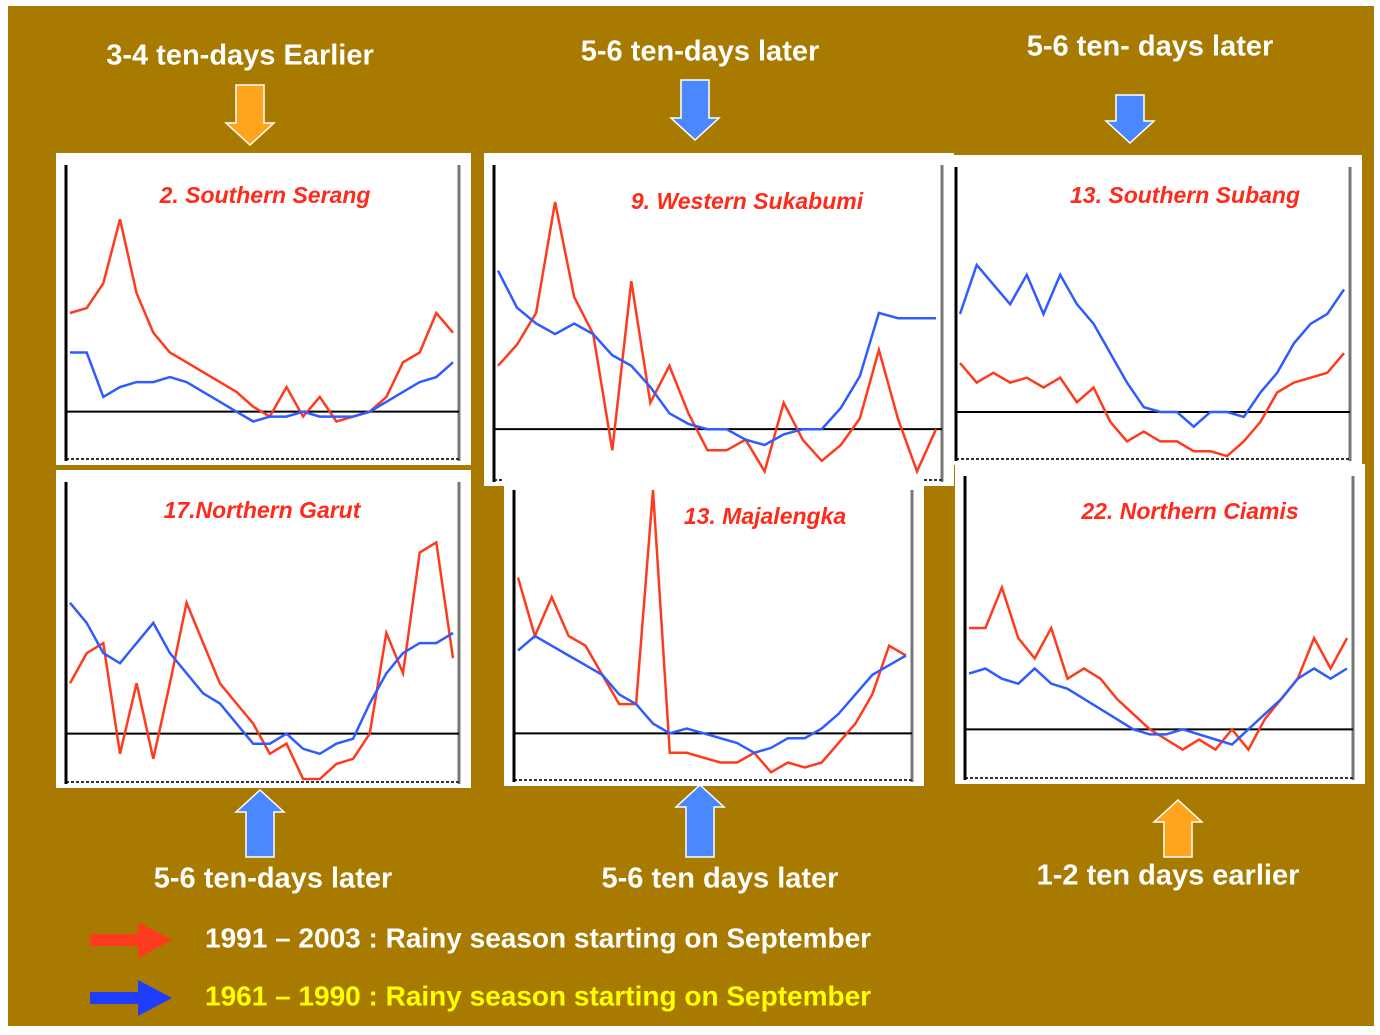 The width and height of the screenshot is (1380, 1035). I want to click on shift-label: 5-6 ten days later, so click(720, 879).